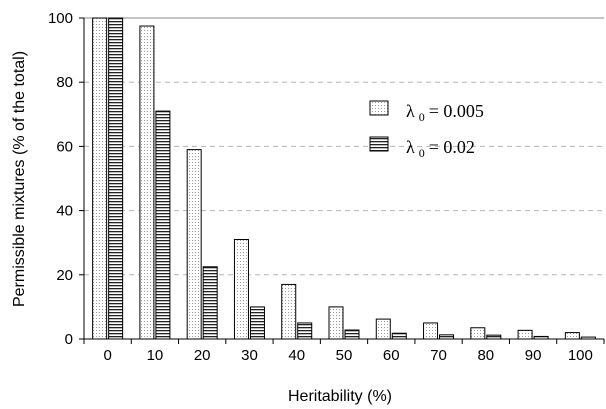 This screenshot has height=409, width=606. I want to click on x-tick-label-80: 80, so click(485, 355).